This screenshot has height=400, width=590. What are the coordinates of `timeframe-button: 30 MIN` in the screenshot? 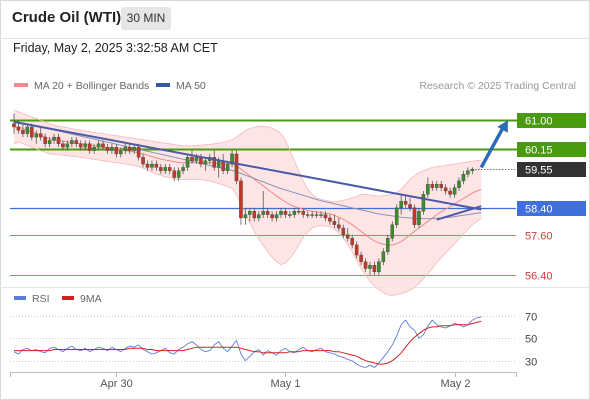 It's located at (146, 18).